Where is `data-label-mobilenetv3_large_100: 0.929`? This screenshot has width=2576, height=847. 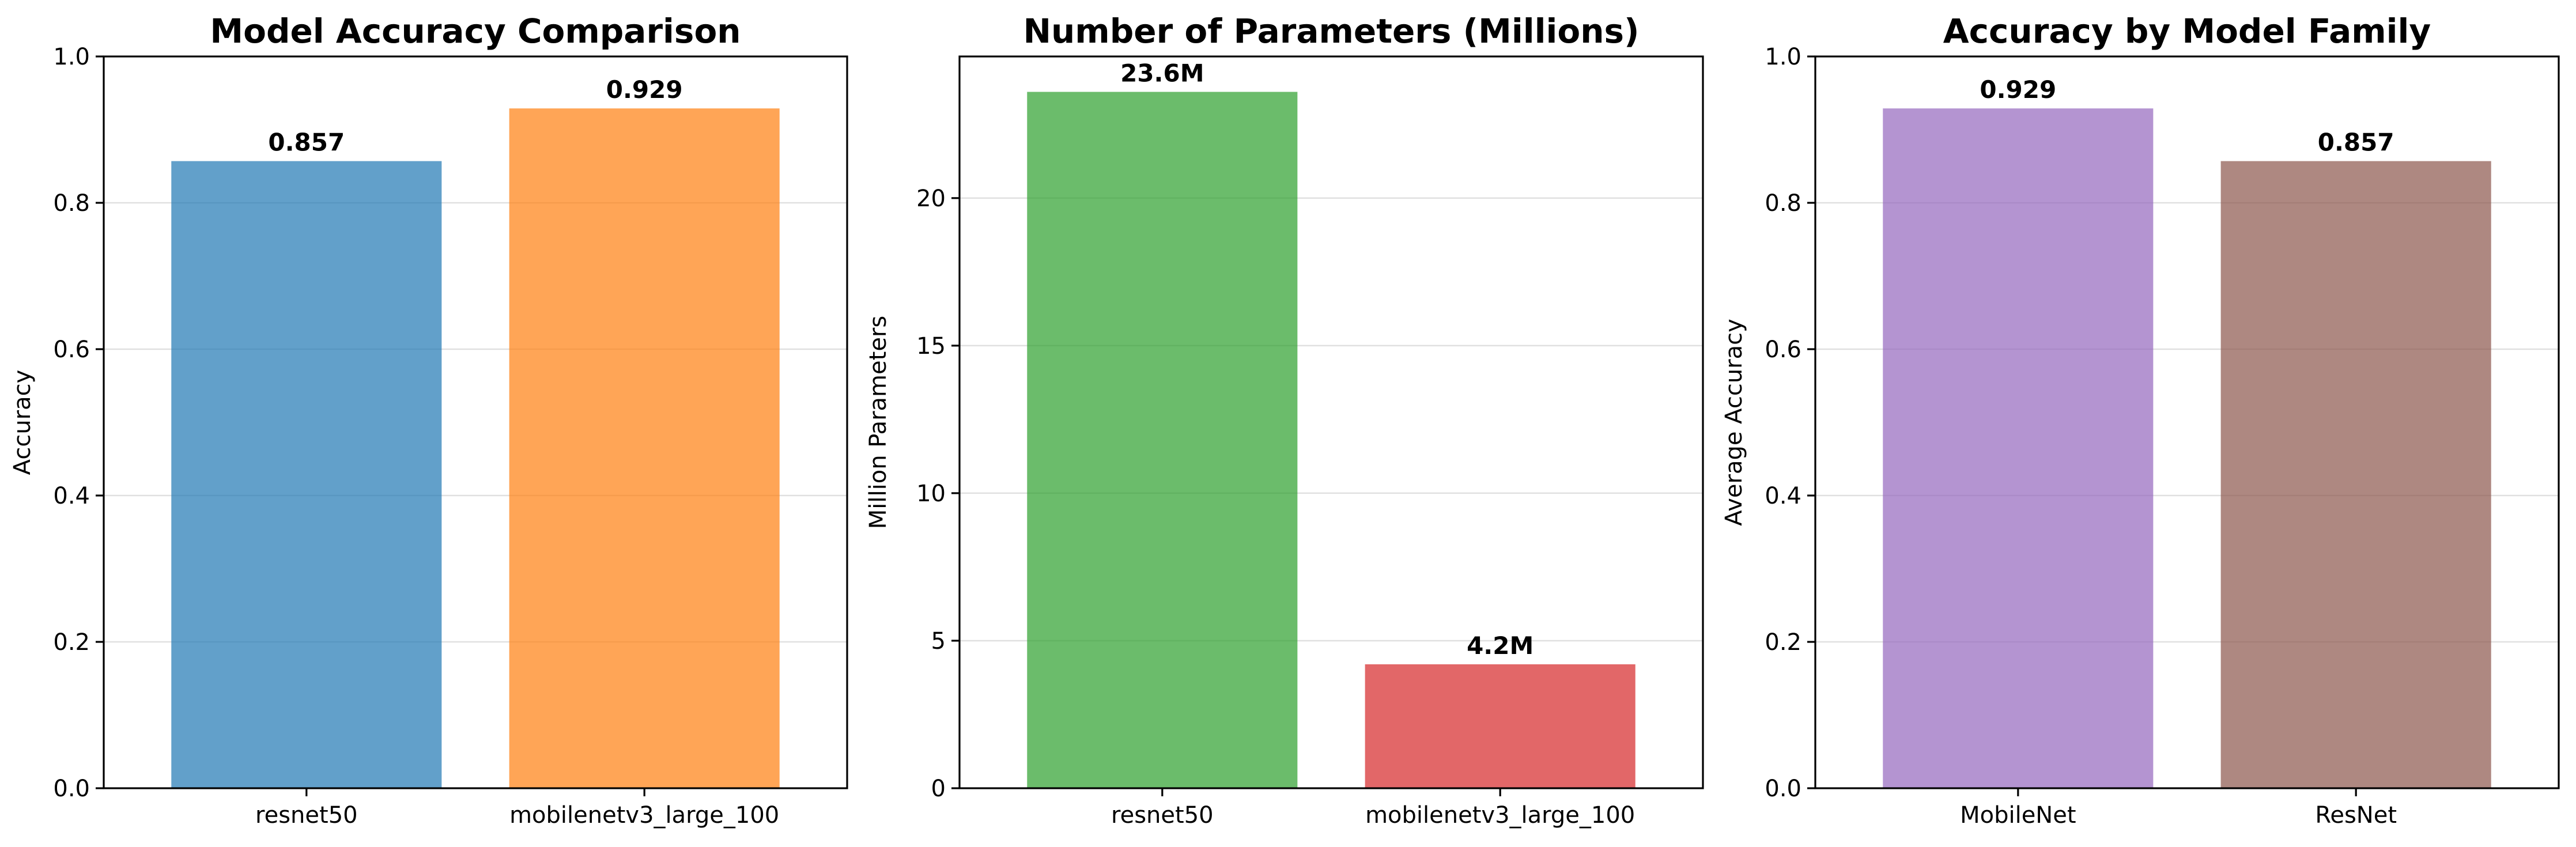
data-label-mobilenetv3_large_100: 0.929 is located at coordinates (644, 89).